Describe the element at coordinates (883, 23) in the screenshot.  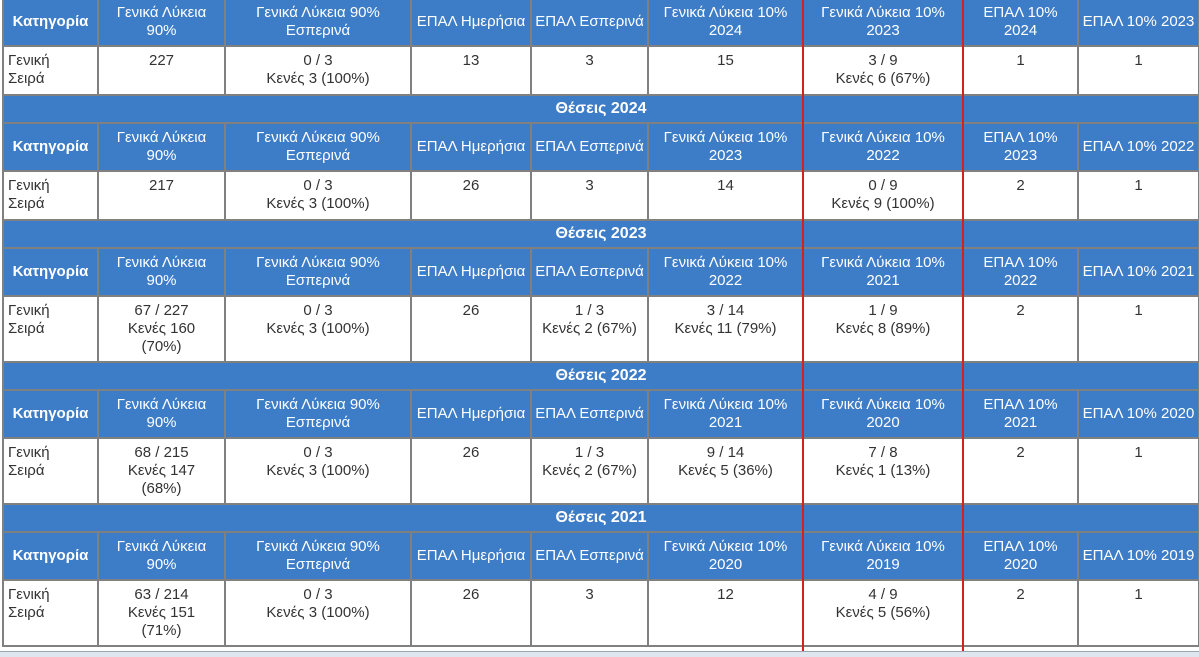
I see `header-gl10-b: Γενικά Λύκεια 10% 2023` at that location.